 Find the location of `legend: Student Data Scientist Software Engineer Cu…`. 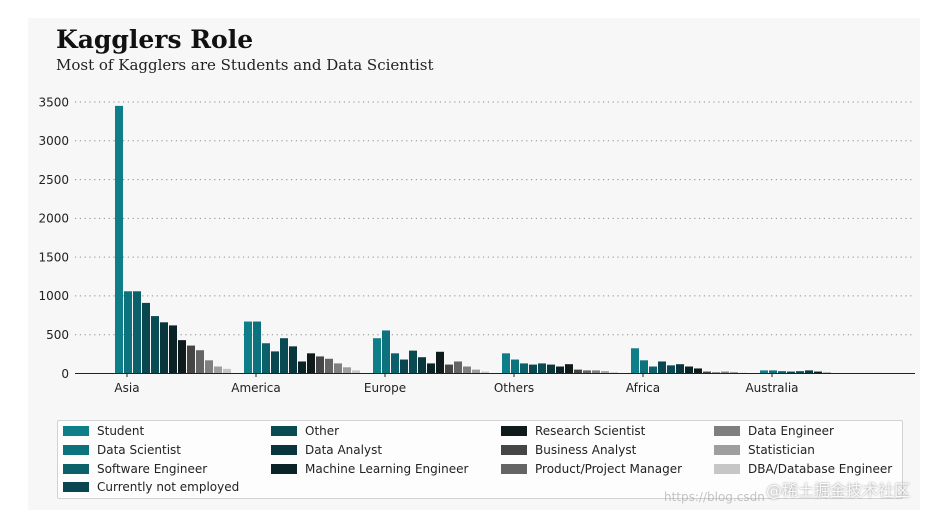

legend: Student Data Scientist Software Engineer Cu… is located at coordinates (480, 459).